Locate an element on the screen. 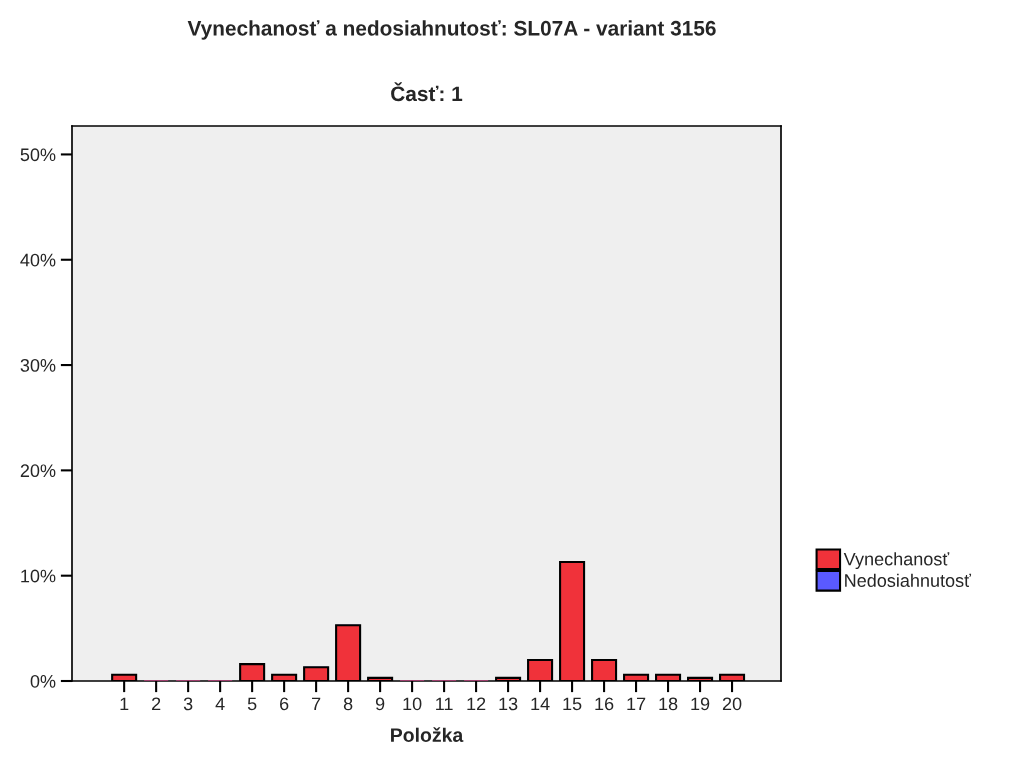 Image resolution: width=1019 pixels, height=765 pixels. x-tick-label: 3 is located at coordinates (188, 704).